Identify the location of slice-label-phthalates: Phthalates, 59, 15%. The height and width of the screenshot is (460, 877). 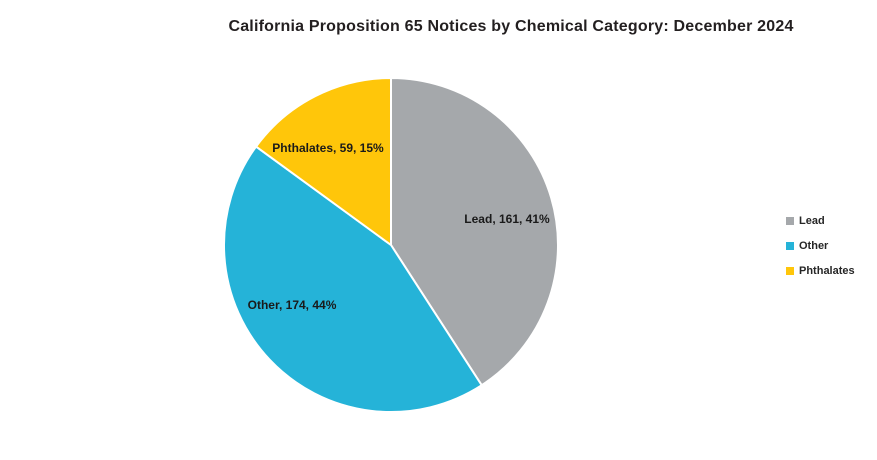
(328, 148).